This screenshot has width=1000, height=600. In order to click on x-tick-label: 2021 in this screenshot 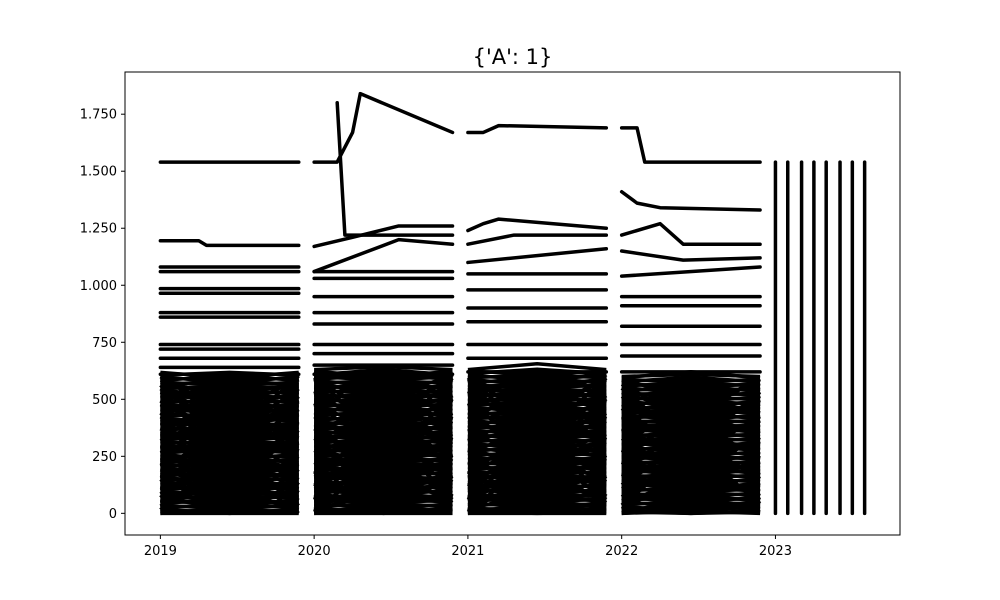, I will do `click(467, 551)`.